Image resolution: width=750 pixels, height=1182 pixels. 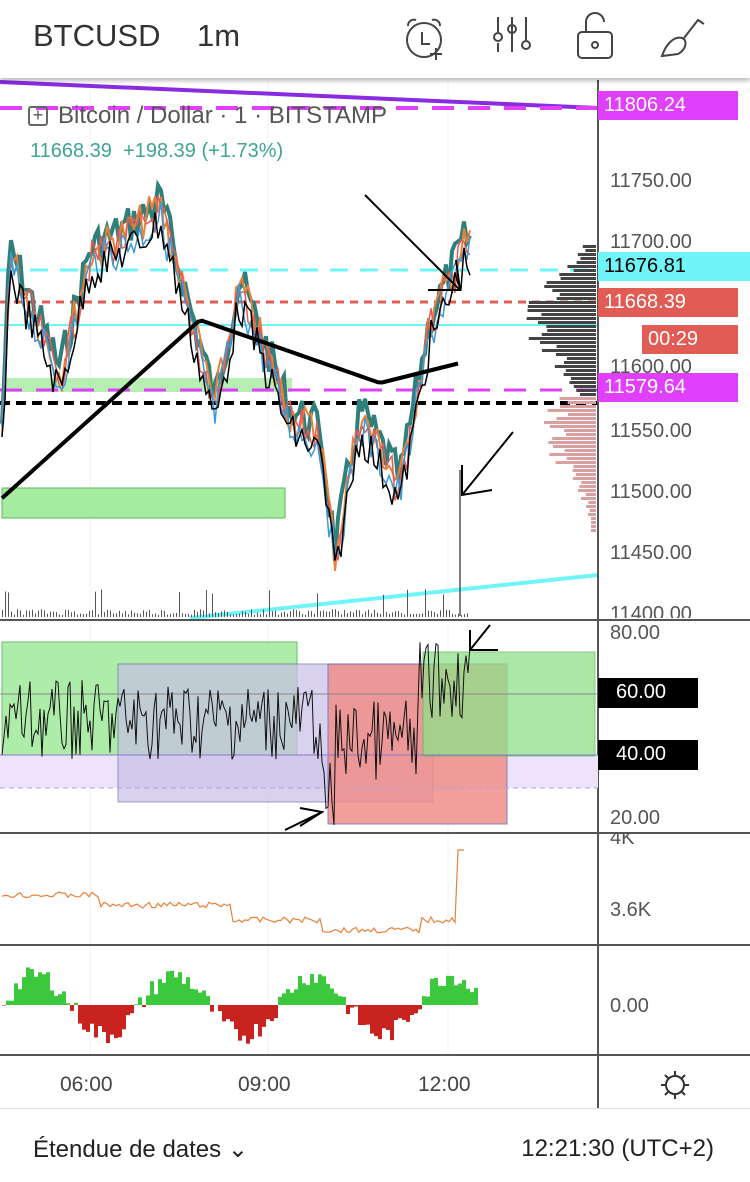 I want to click on arrow, so click(x=487, y=463).